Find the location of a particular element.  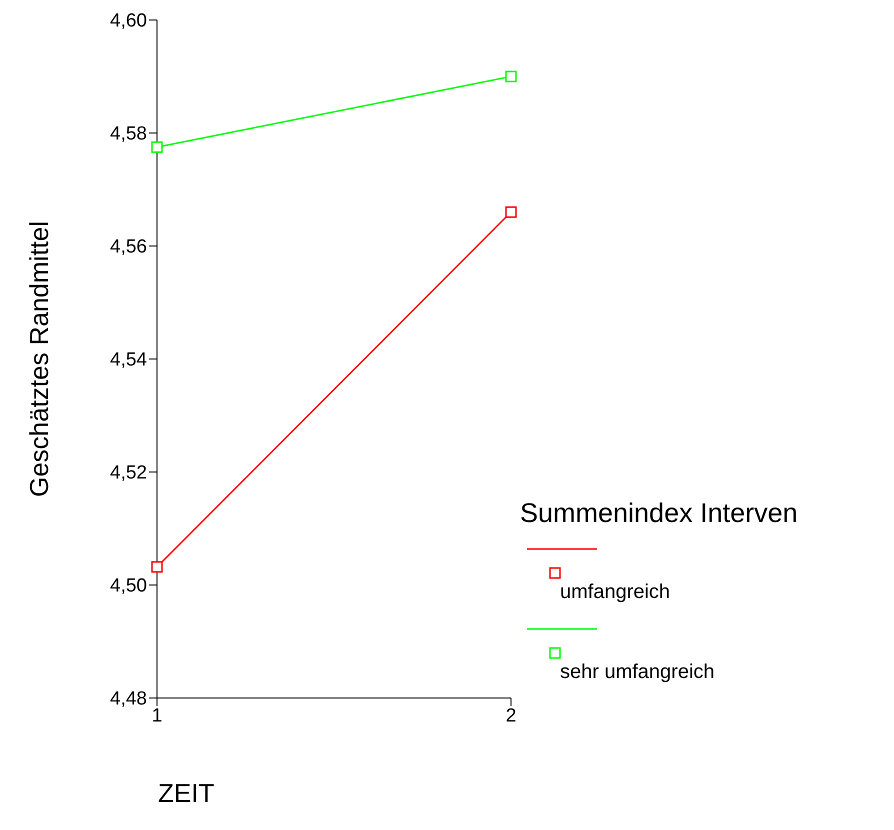

legend-label: umfangreich is located at coordinates (615, 592).